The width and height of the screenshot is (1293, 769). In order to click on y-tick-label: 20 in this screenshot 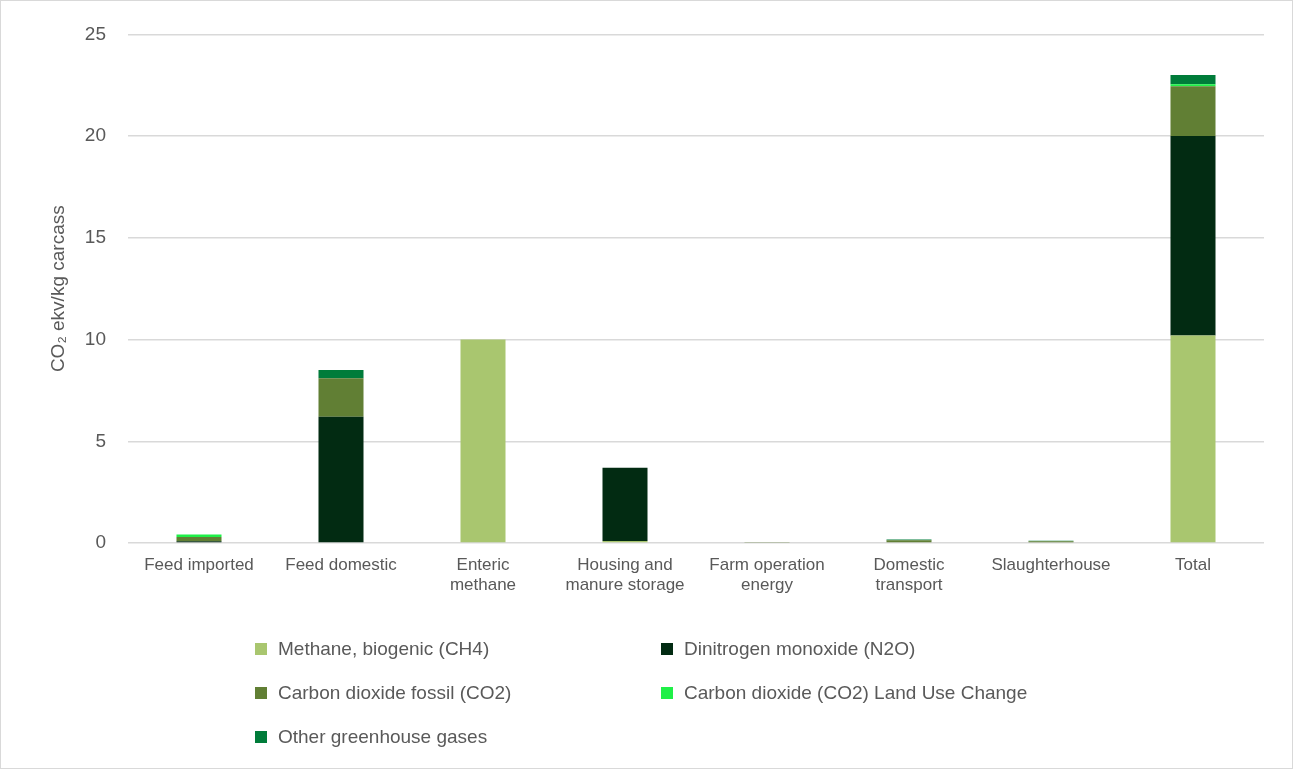, I will do `click(95, 135)`.